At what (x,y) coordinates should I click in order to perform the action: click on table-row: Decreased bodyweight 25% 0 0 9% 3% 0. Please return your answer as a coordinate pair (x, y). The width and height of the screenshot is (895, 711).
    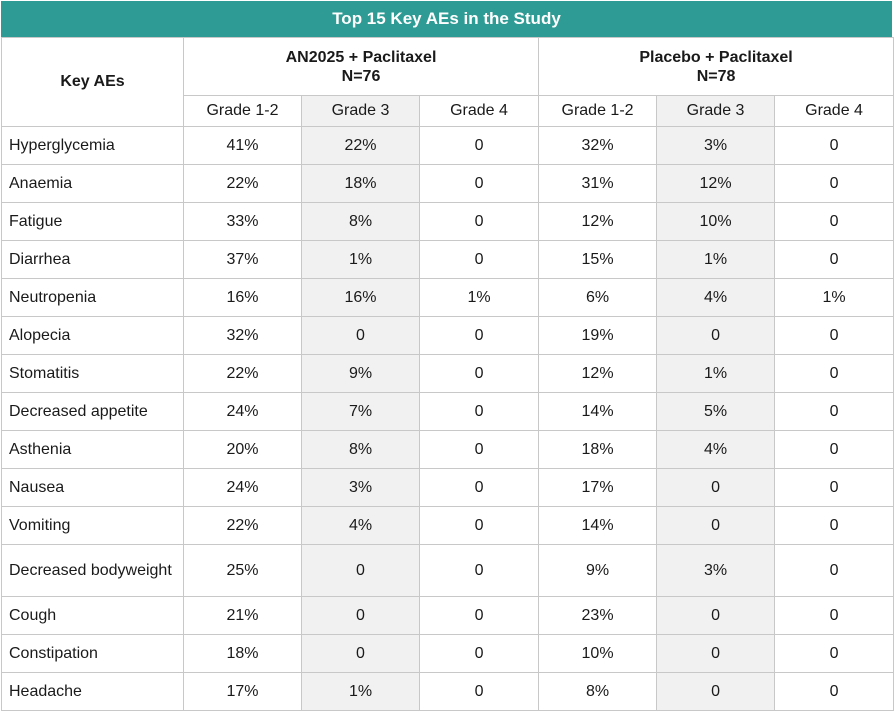
    Looking at the image, I should click on (448, 570).